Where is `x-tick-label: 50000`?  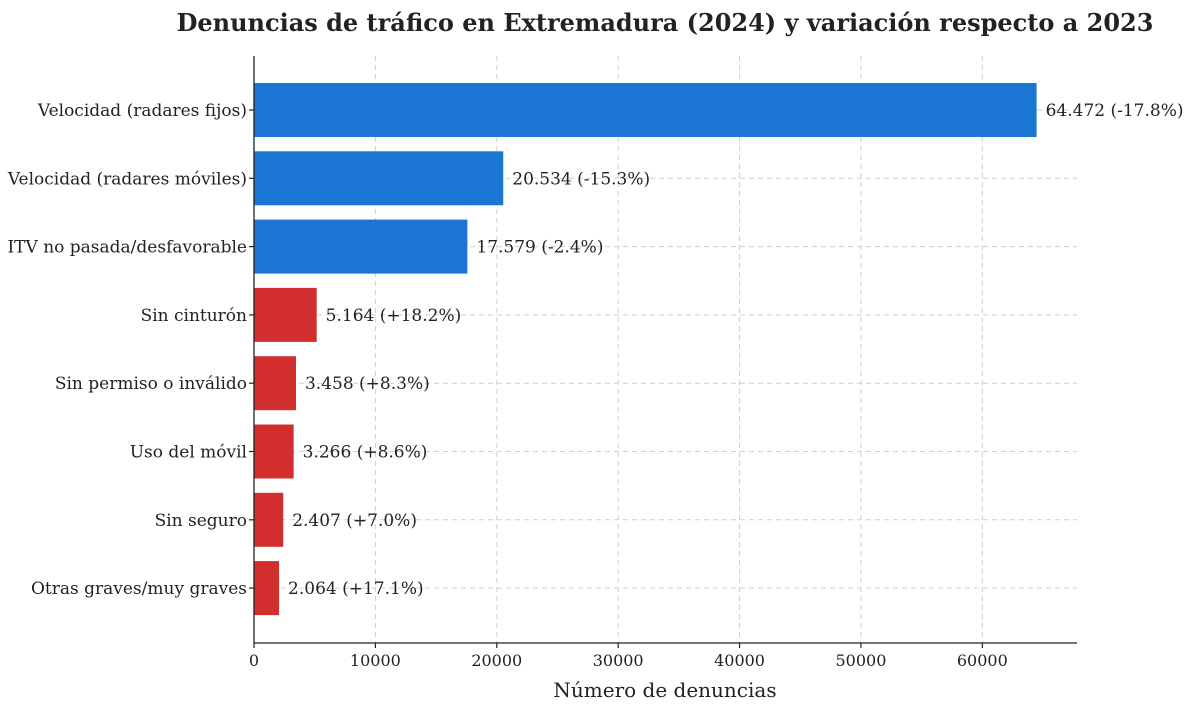 x-tick-label: 50000 is located at coordinates (860, 660).